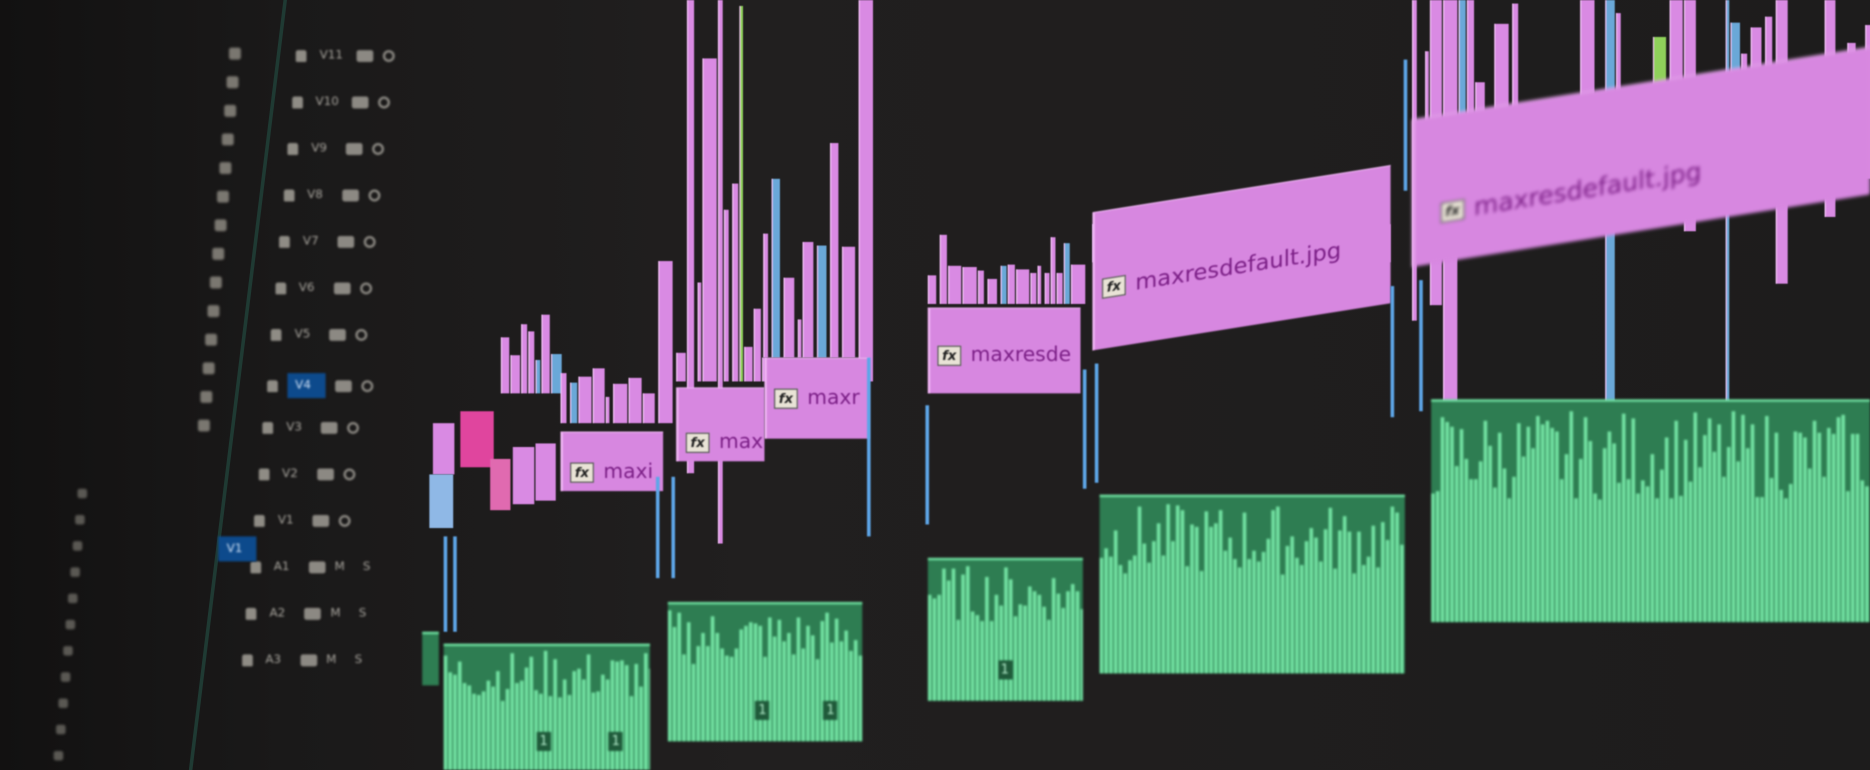 The height and width of the screenshot is (770, 1870). I want to click on video-clip: fx maxresde, so click(1004, 350).